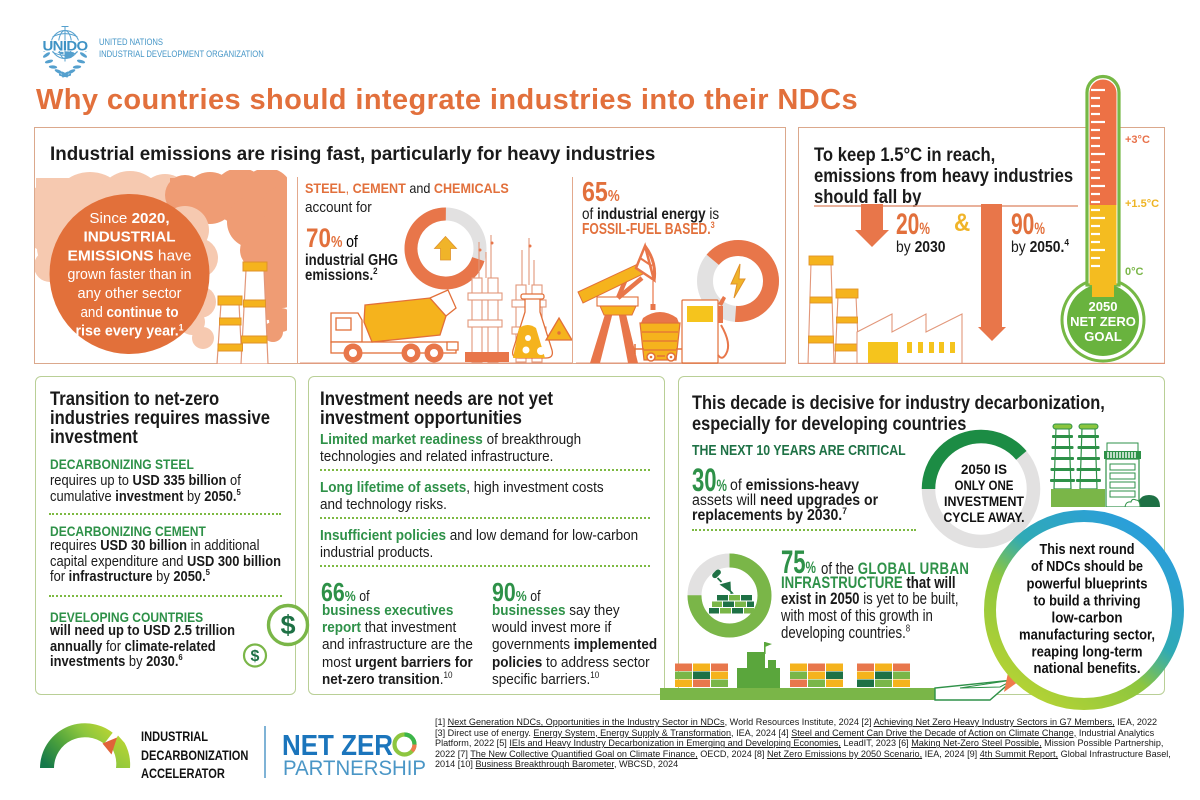 Image resolution: width=1200 pixels, height=800 pixels. I want to click on svg-text: manufacturing sector,, so click(1087, 635).